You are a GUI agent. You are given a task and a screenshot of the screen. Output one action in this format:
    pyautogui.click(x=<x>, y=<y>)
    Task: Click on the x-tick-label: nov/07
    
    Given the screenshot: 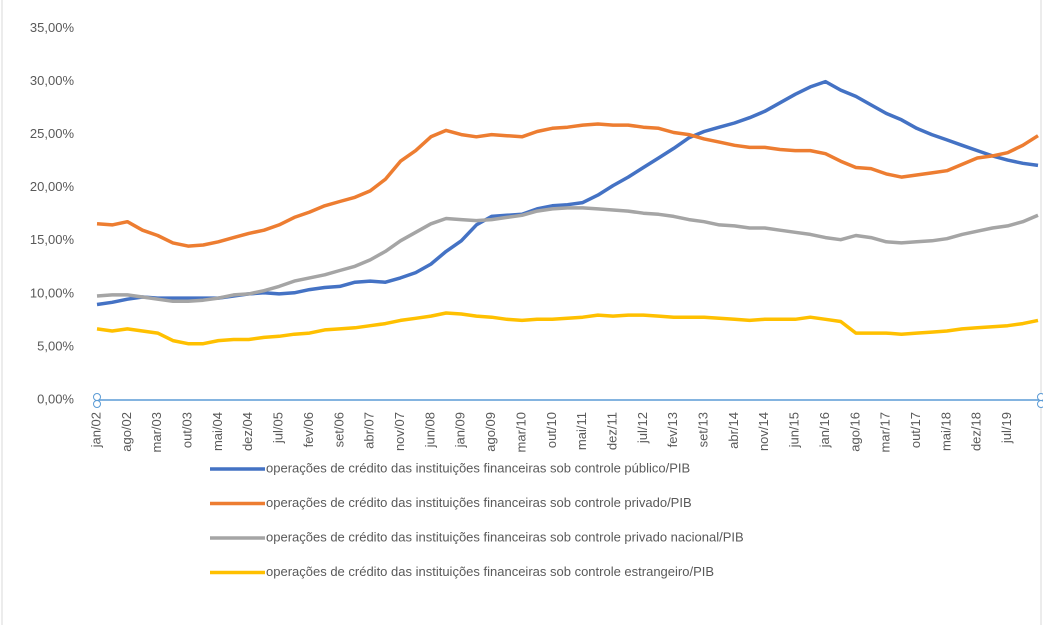 What is the action you would take?
    pyautogui.click(x=399, y=431)
    